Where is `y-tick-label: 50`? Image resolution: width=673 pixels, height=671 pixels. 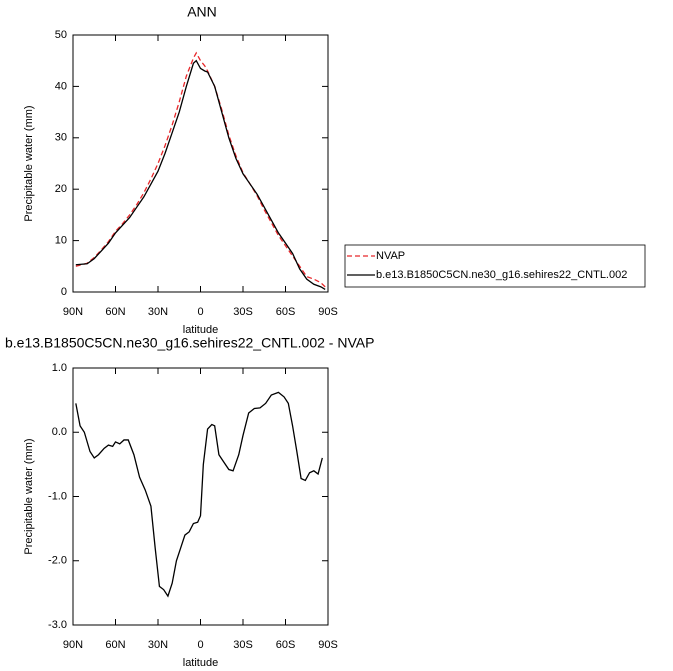 y-tick-label: 50 is located at coordinates (61, 35).